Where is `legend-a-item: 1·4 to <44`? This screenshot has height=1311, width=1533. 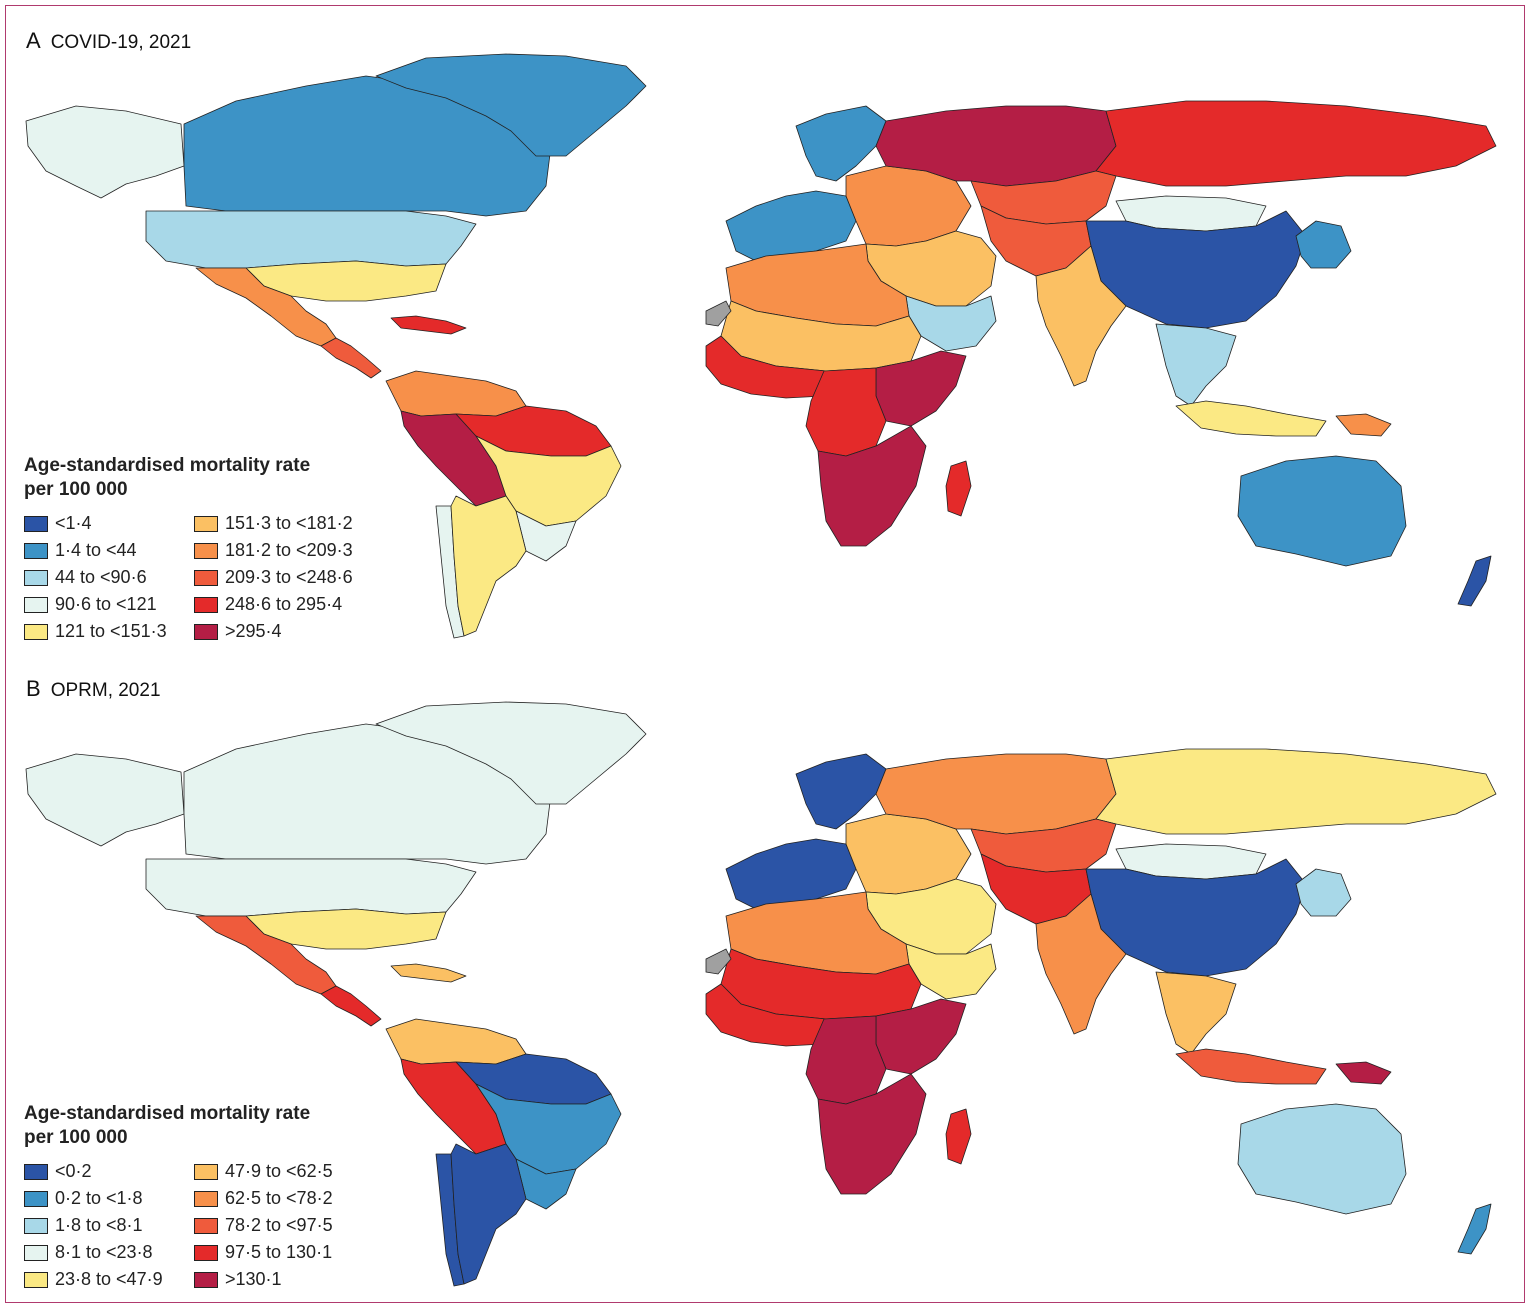
legend-a-item: 1·4 to <44 is located at coordinates (109, 550).